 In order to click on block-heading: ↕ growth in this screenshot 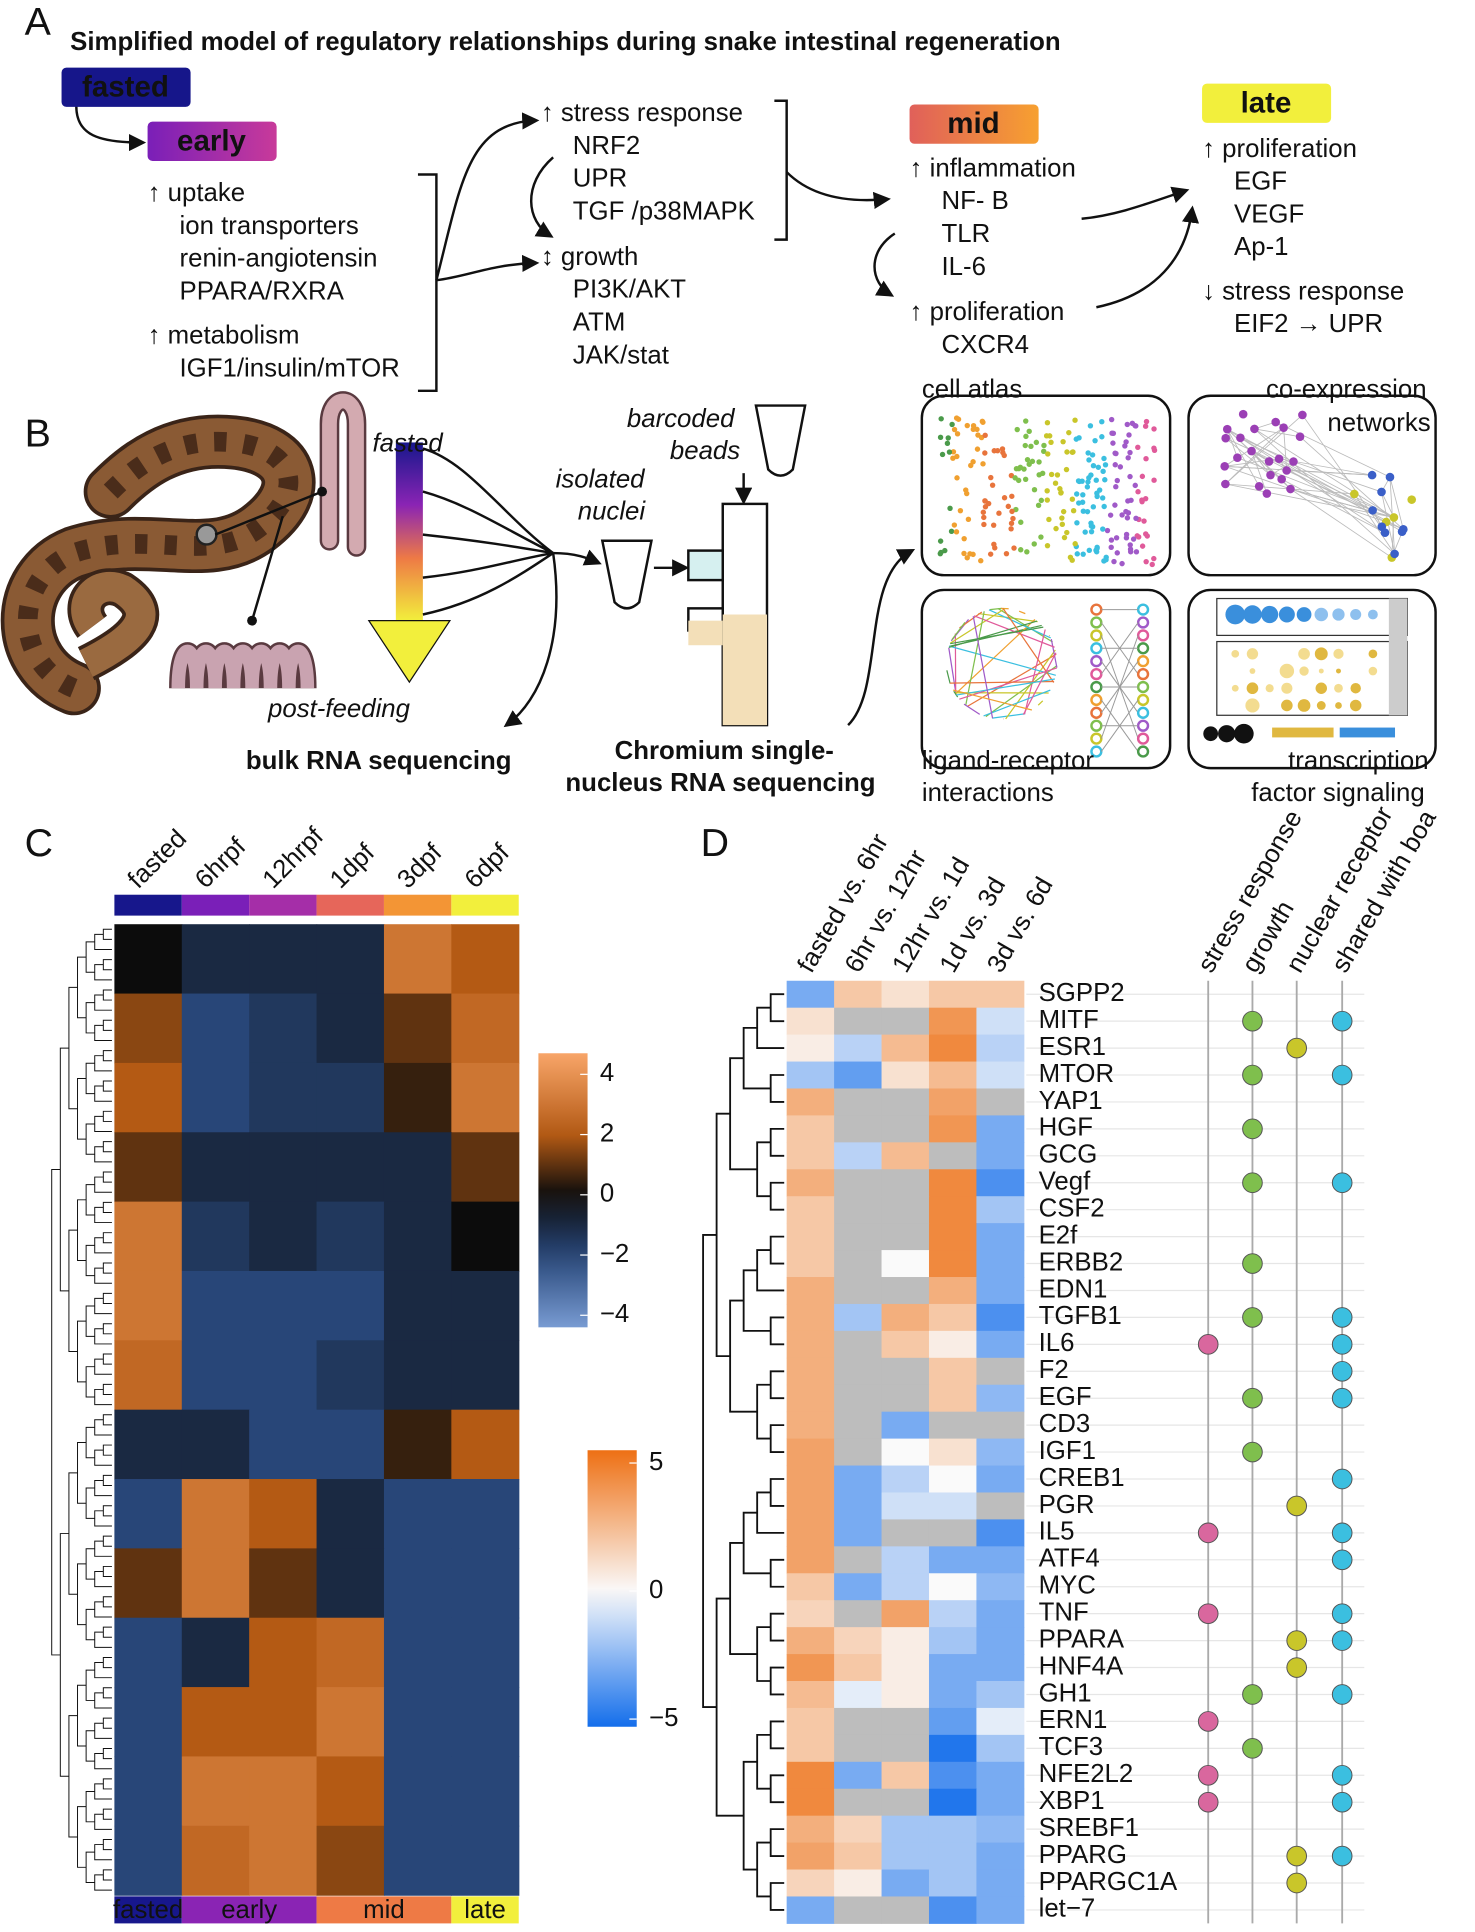, I will do `click(590, 257)`.